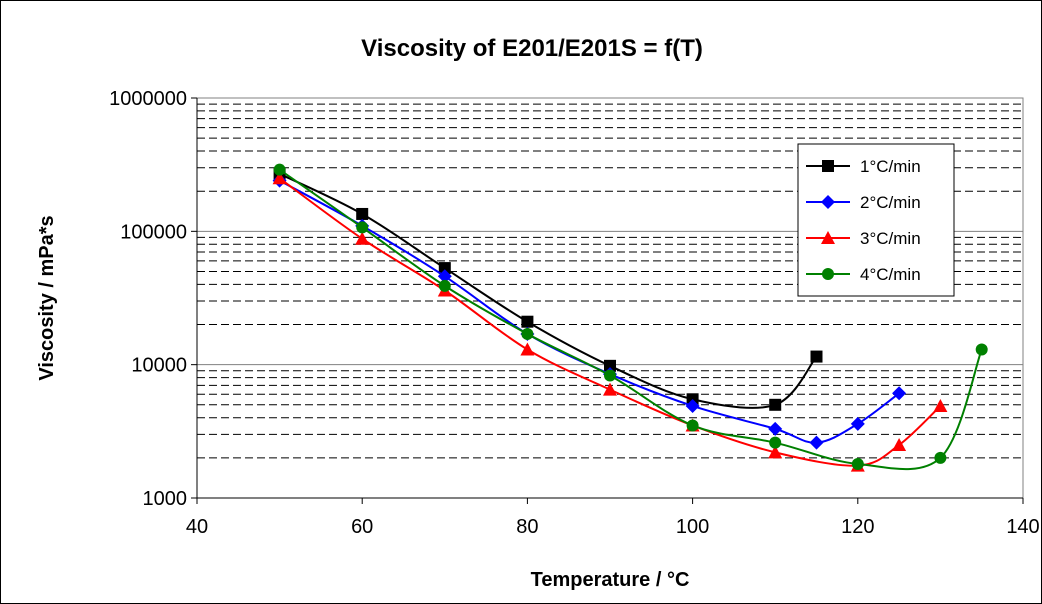 This screenshot has width=1042, height=604. I want to click on x-tick-label: 120, so click(857, 527).